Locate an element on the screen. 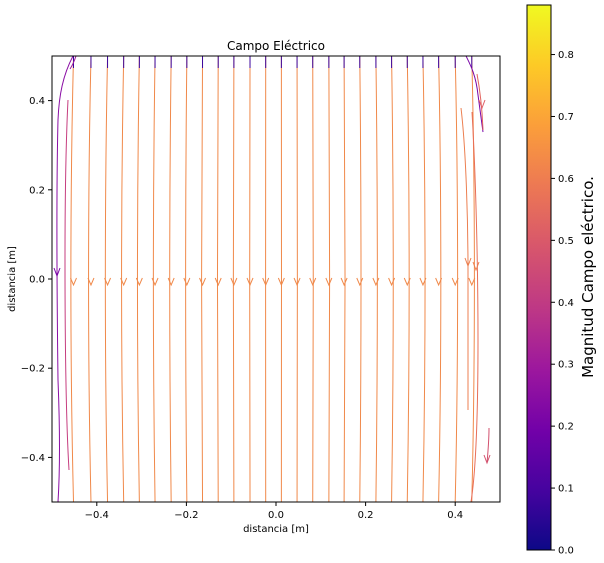  colorbar-ticks: 0.0 0.1 0.2 0.3 0.4 0.5 0.6 0.7 0.8 is located at coordinates (562, 303).